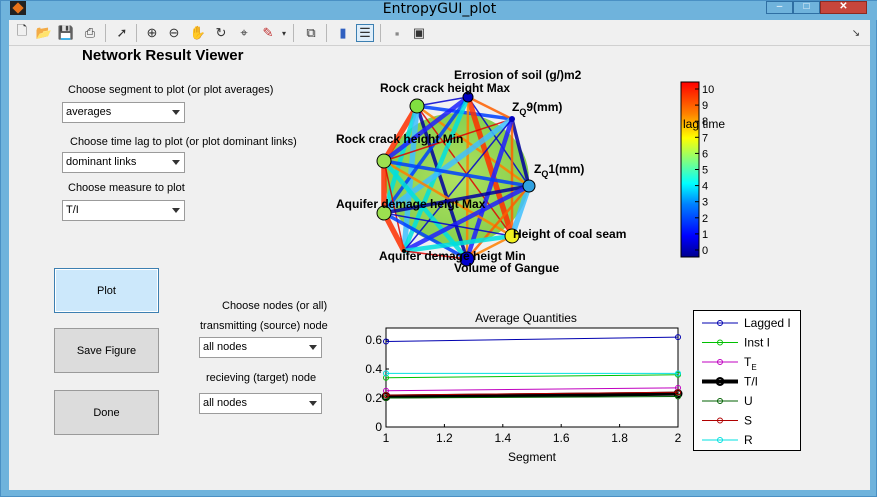  I want to click on dock-arrow-icon: ↘, so click(856, 33).